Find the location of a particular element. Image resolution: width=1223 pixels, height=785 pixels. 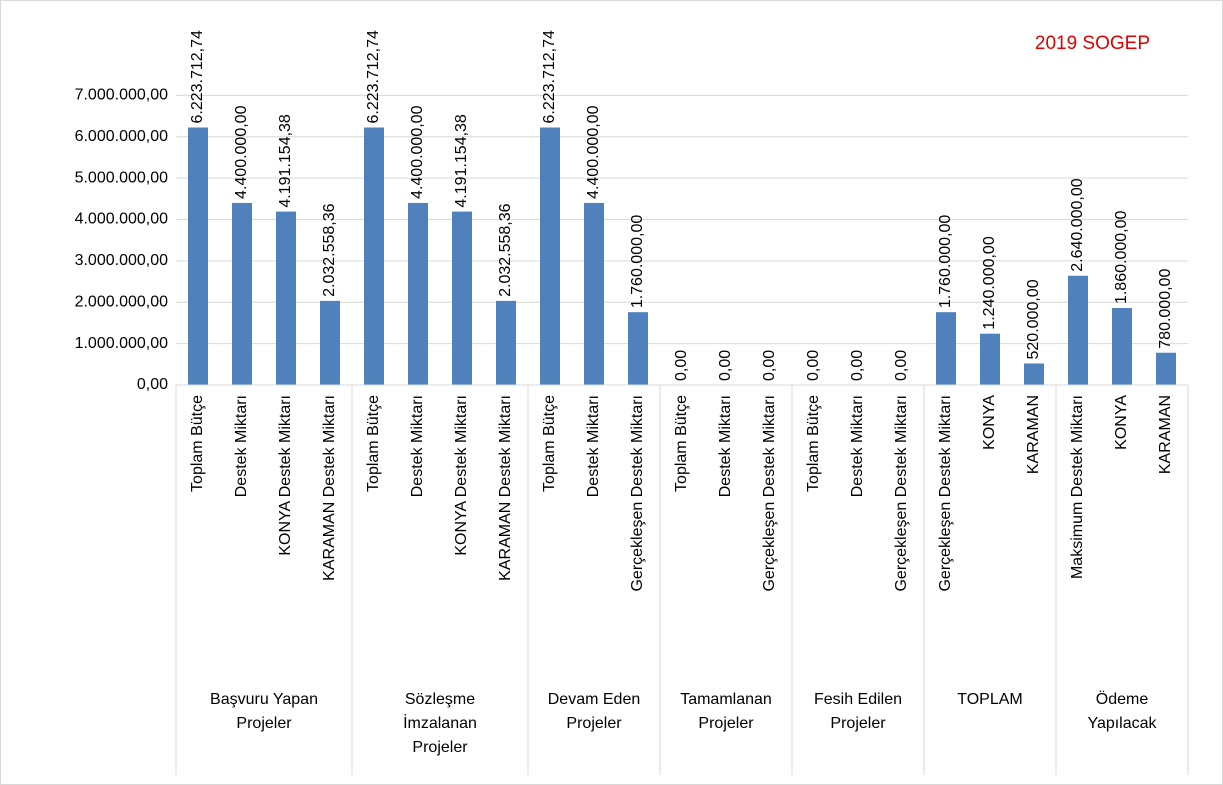

y-tick-label: 1.000.000,00 is located at coordinates (122, 343).